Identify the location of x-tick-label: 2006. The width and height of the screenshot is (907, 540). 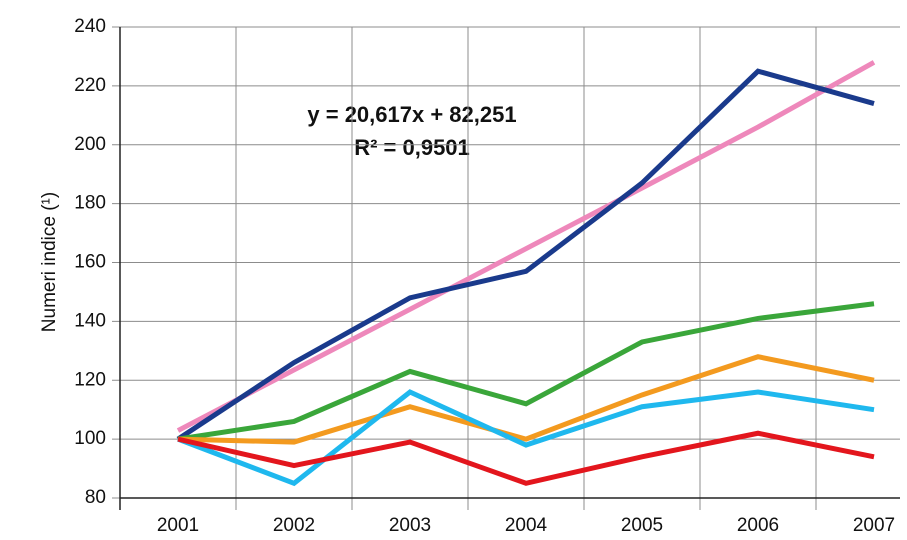
(758, 525).